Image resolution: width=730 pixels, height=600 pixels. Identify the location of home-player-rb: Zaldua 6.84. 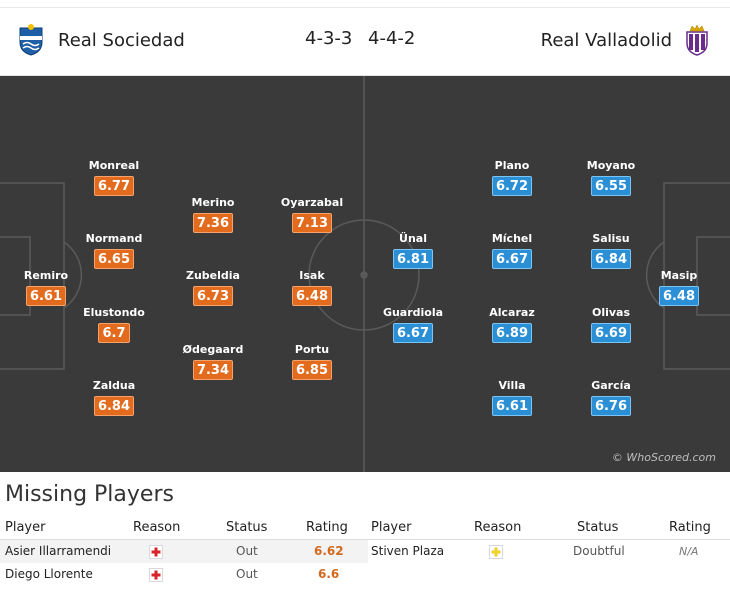
(114, 397).